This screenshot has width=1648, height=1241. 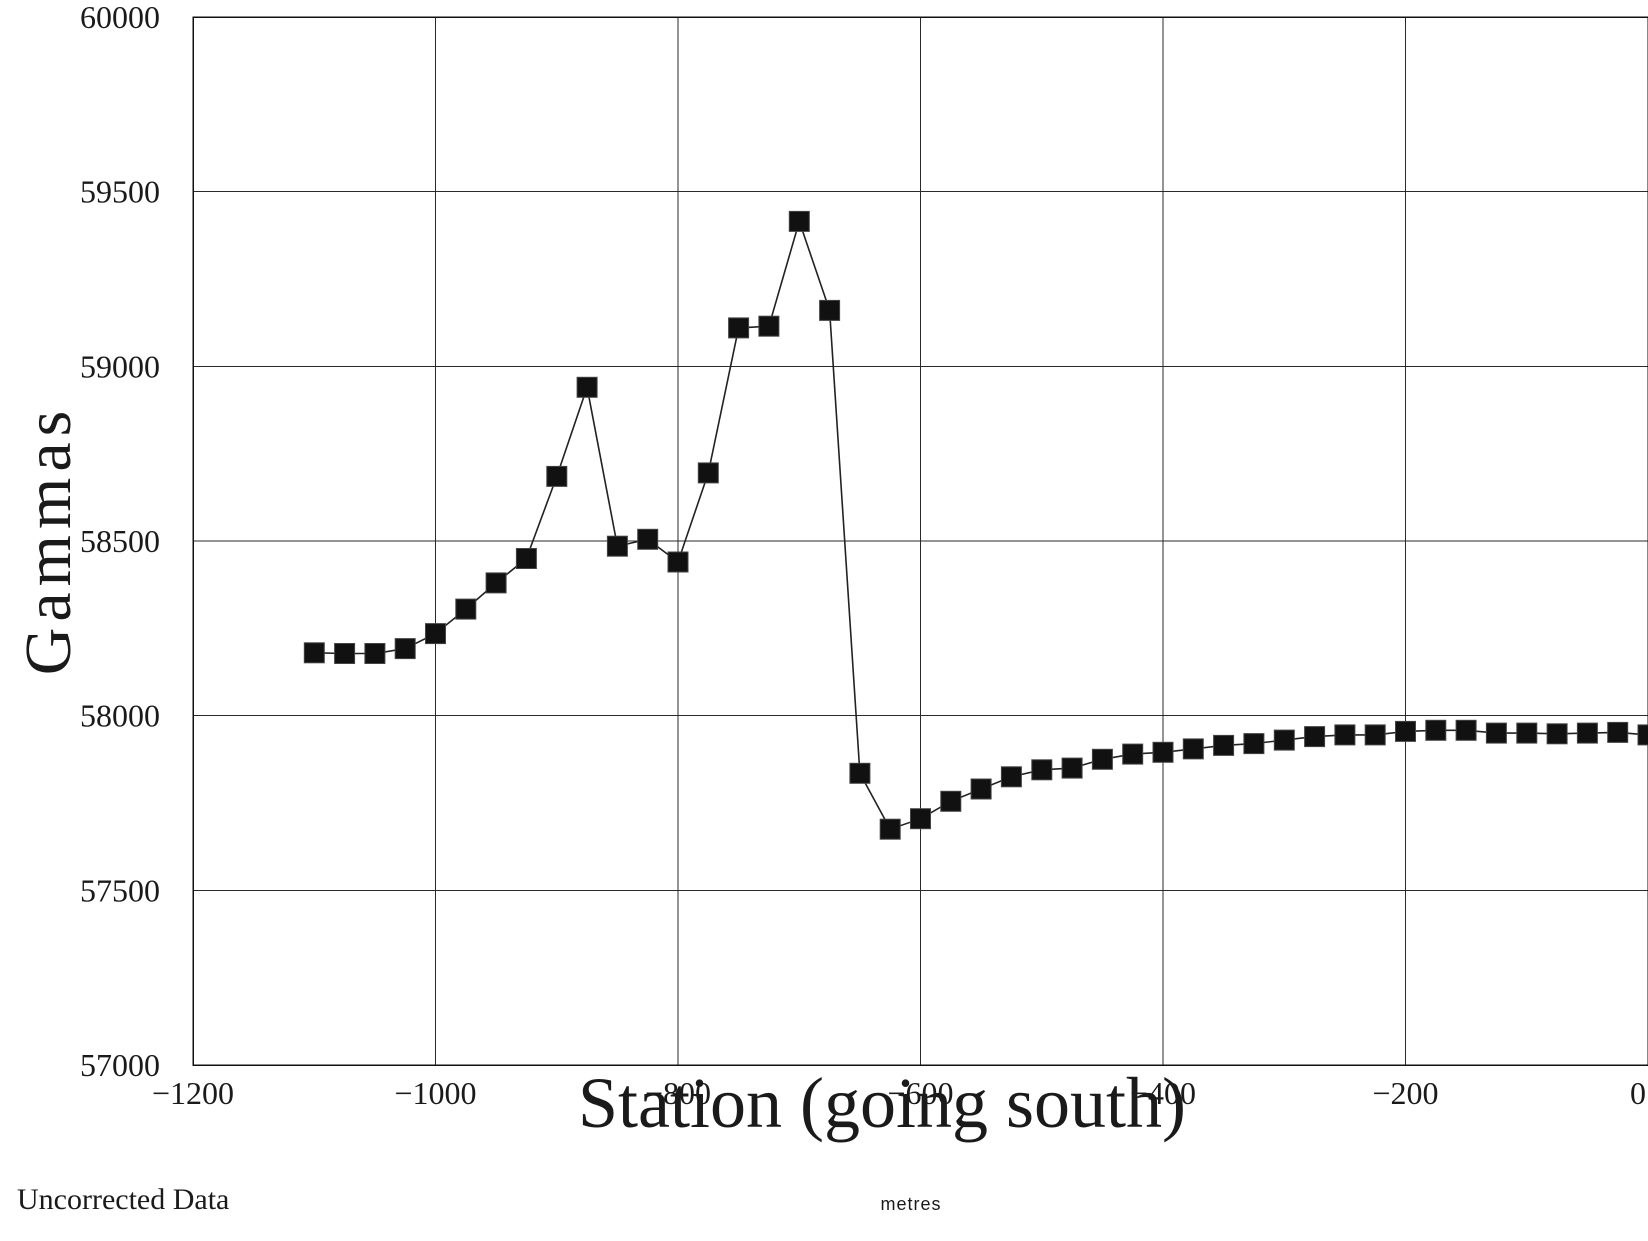 What do you see at coordinates (193, 1093) in the screenshot?
I see `x-tick-label: −1200` at bounding box center [193, 1093].